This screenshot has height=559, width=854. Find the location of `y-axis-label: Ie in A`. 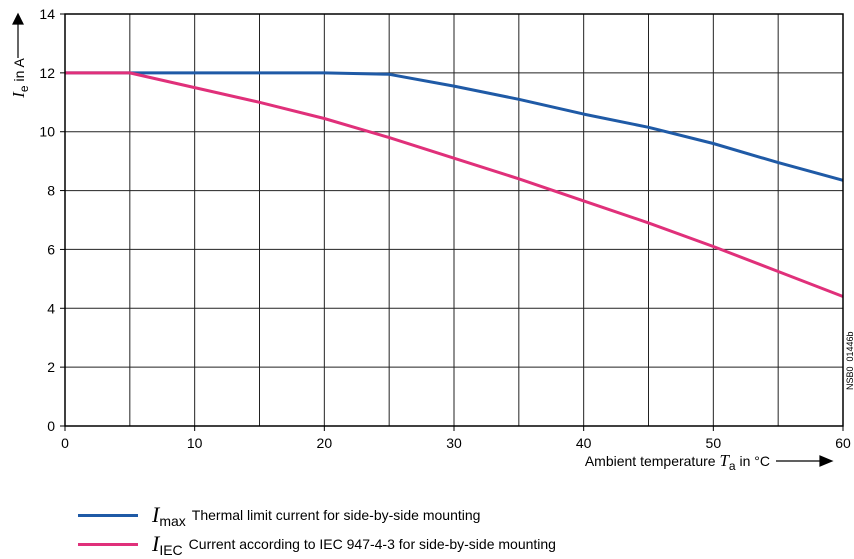

y-axis-label: Ie in A is located at coordinates (20, 78).